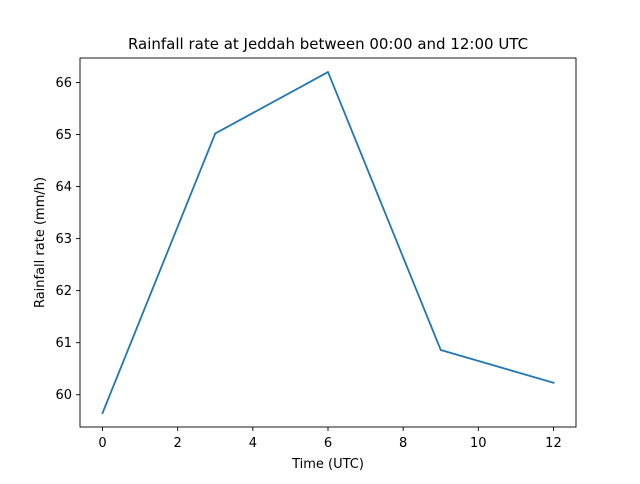 The image size is (640, 484). Describe the element at coordinates (102, 443) in the screenshot. I see `x-tick-label: 0` at that location.